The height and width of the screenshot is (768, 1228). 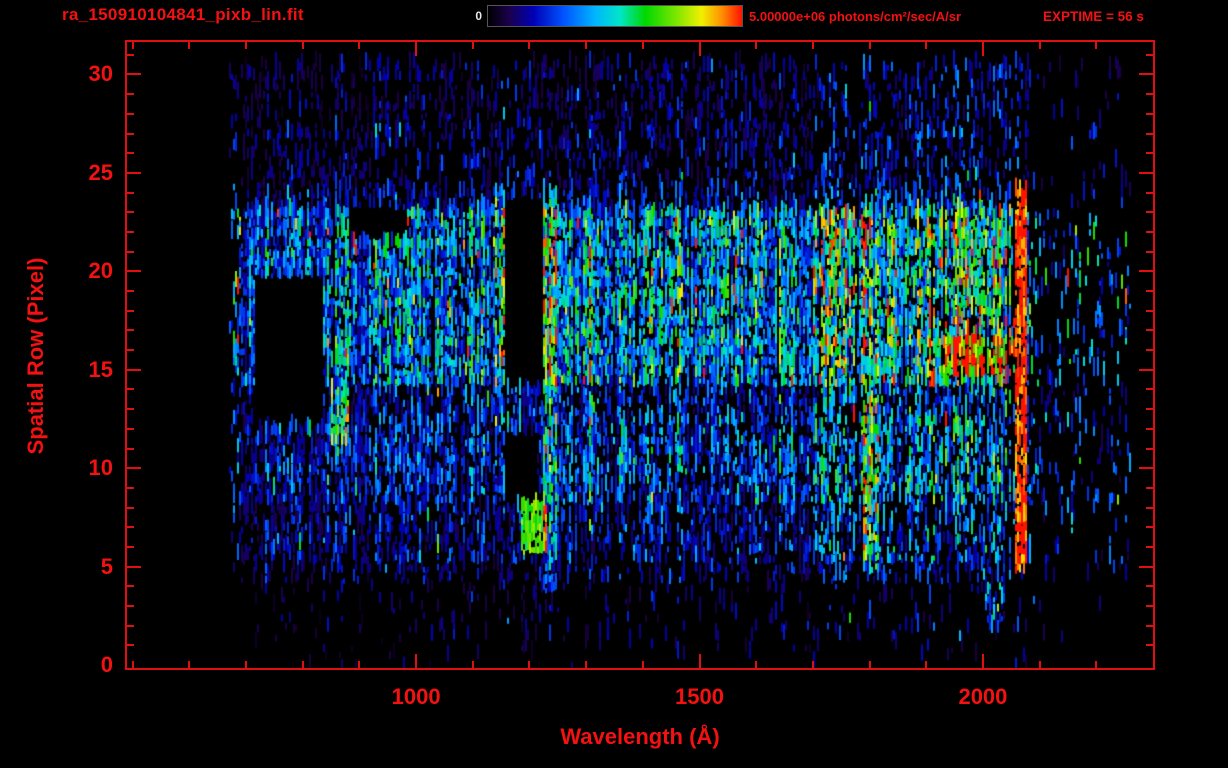 I want to click on y-tick-label: 0, so click(x=106, y=665).